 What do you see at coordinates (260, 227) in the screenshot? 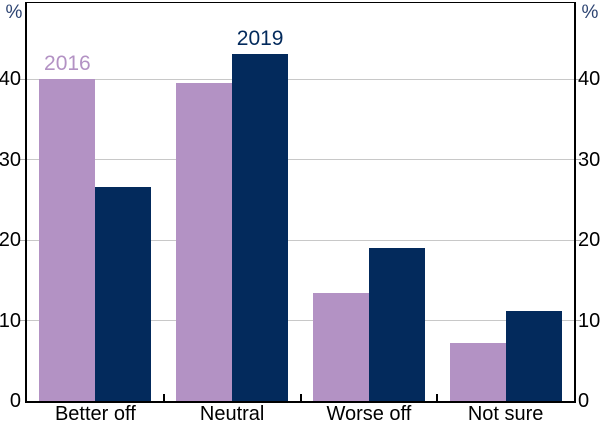
I see `bar-2019-neutral` at bounding box center [260, 227].